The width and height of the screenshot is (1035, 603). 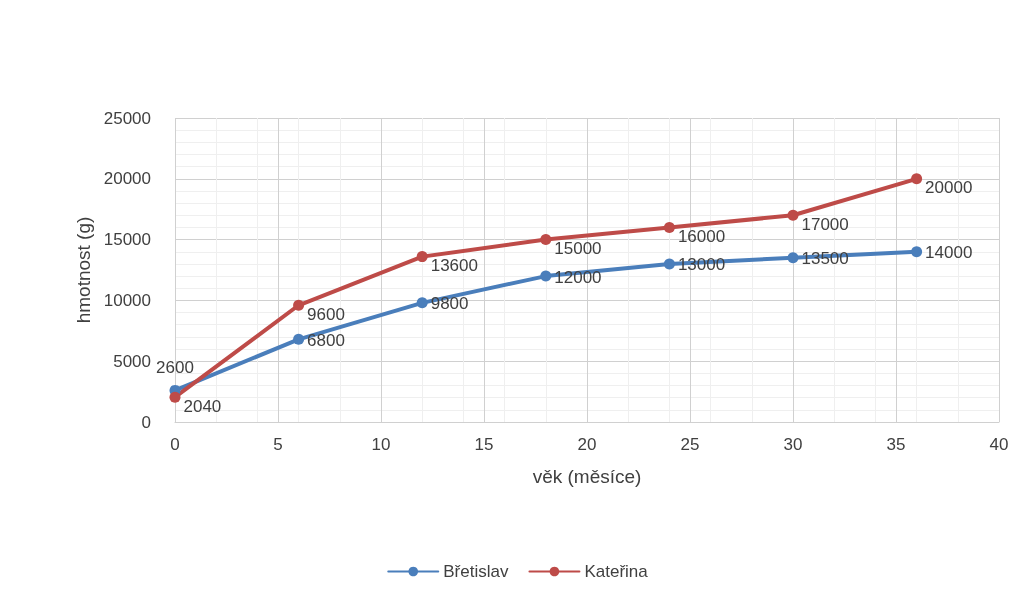 What do you see at coordinates (127, 179) in the screenshot?
I see `y-tick-label: 20000` at bounding box center [127, 179].